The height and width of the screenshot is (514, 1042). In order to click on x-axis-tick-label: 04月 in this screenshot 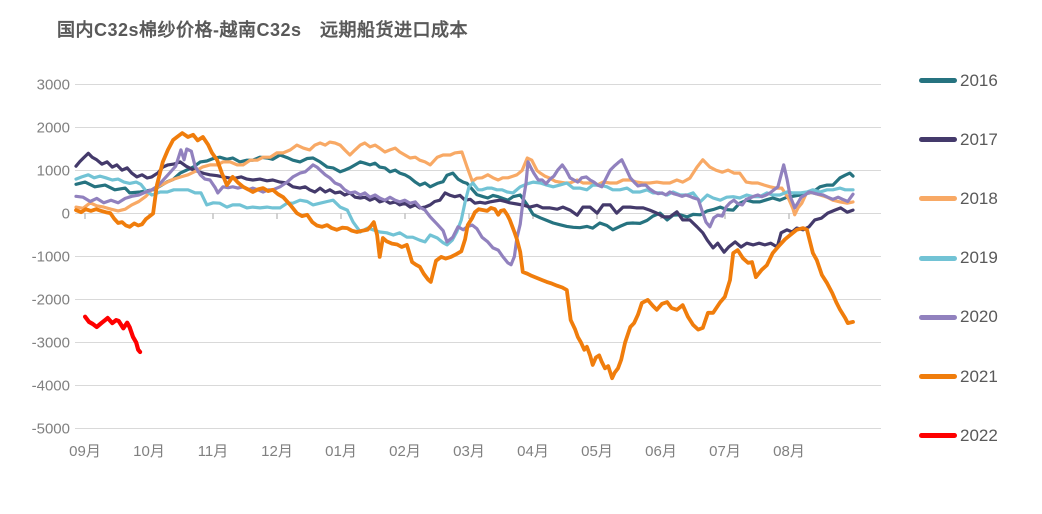, I will do `click(533, 451)`.